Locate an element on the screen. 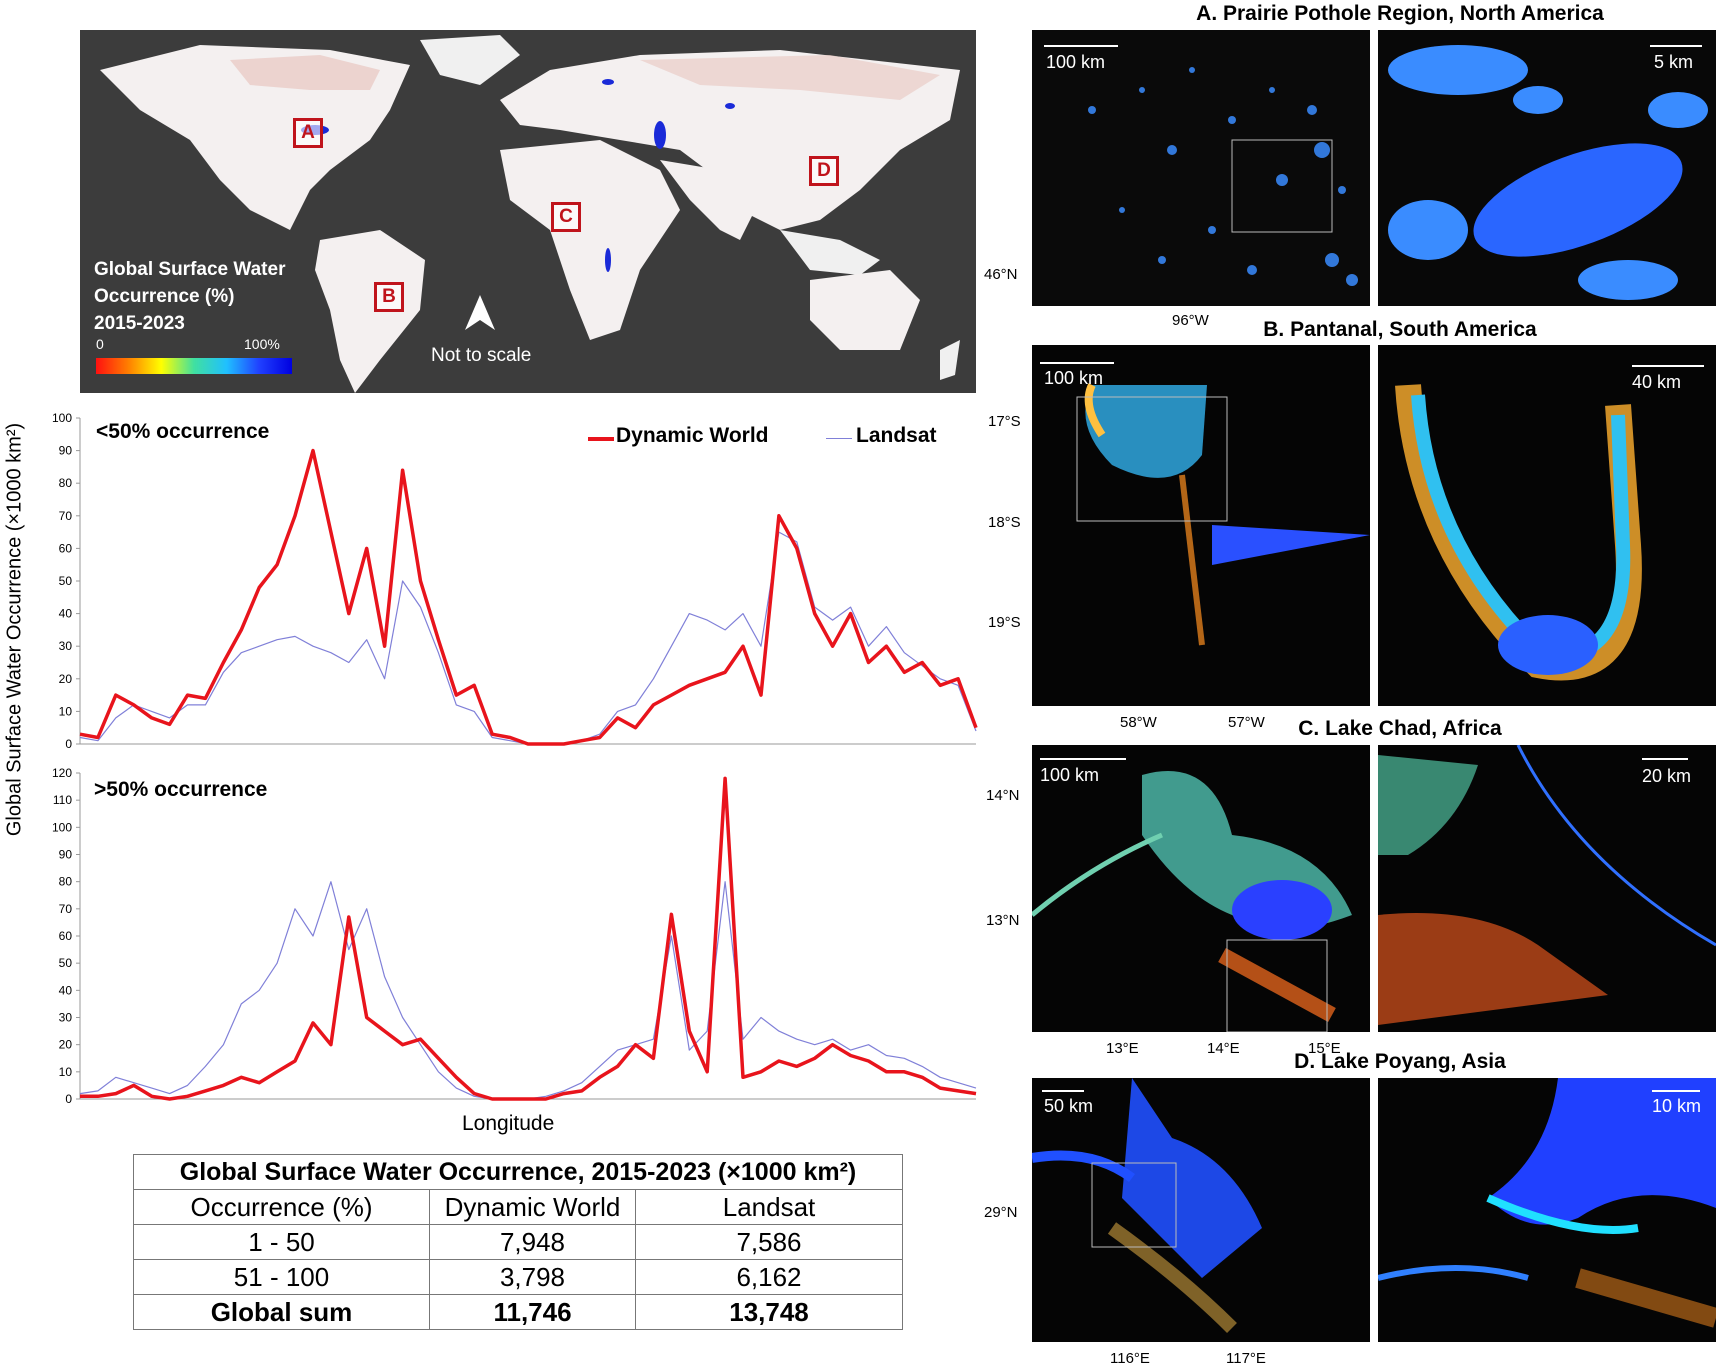 This screenshot has width=1724, height=1369. table-row: 1 - 50 7,948 7,586 is located at coordinates (518, 1242).